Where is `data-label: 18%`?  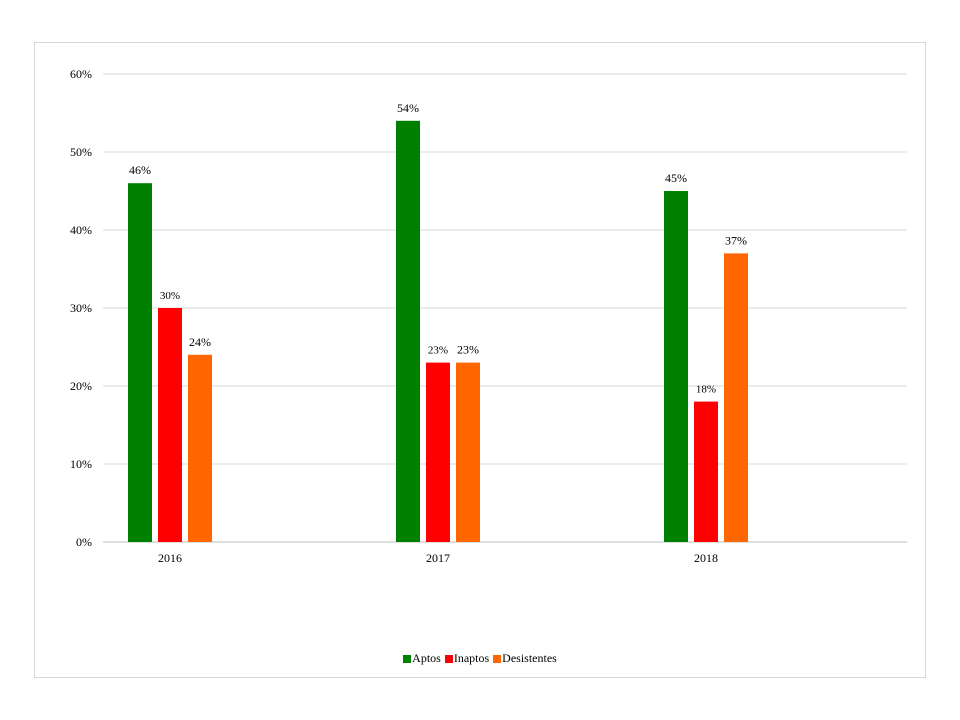 data-label: 18% is located at coordinates (706, 390).